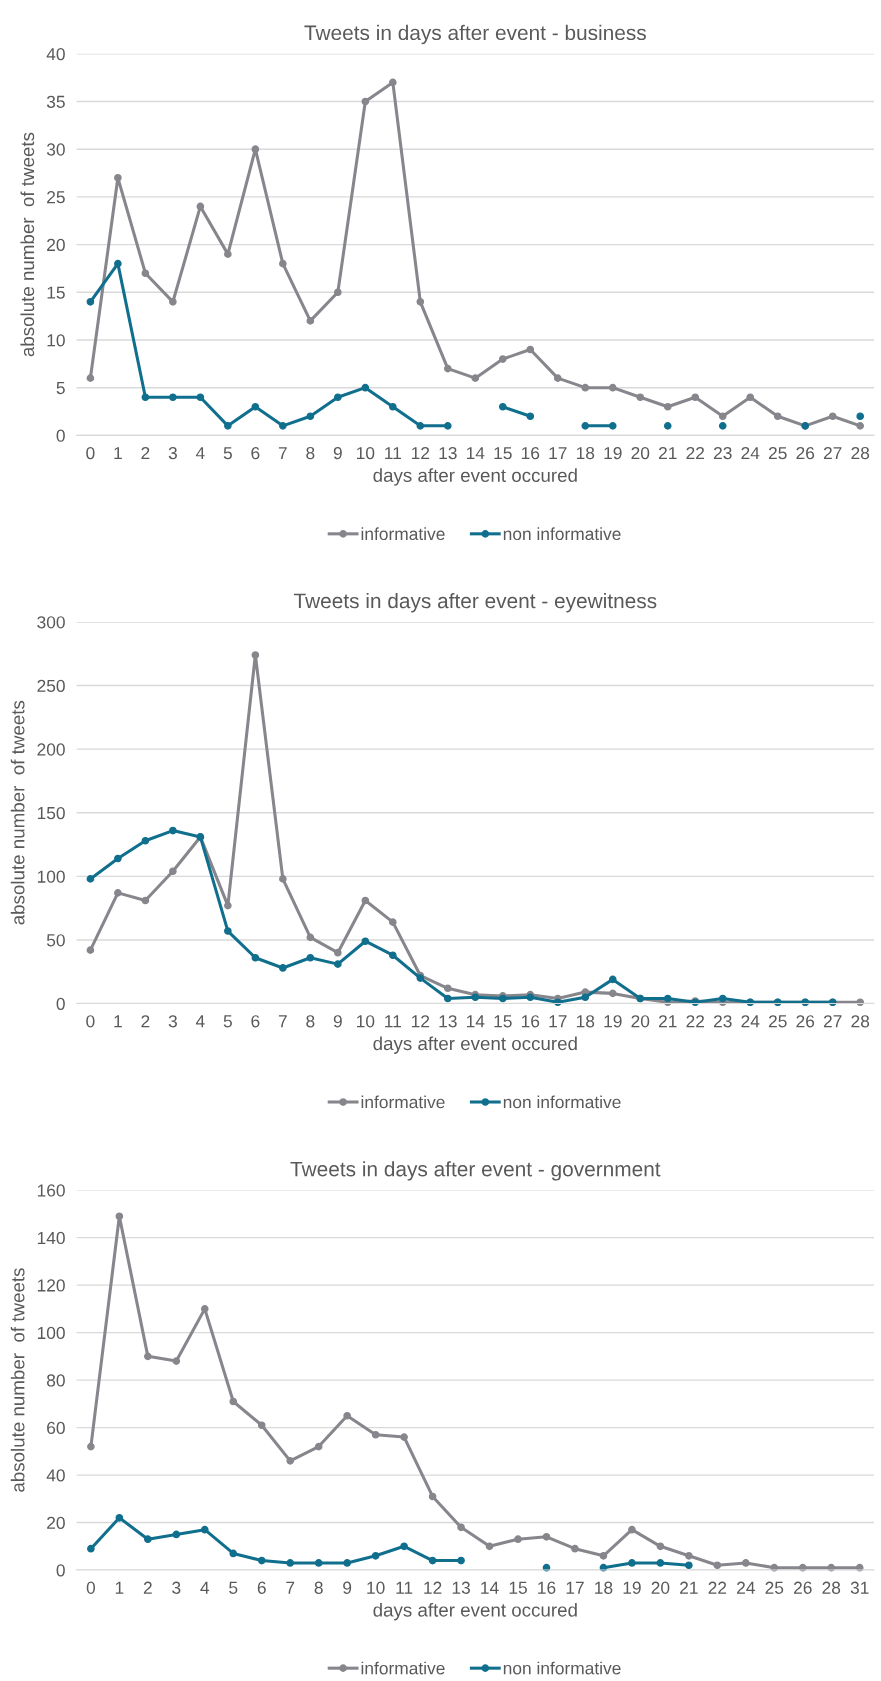 Image resolution: width=881 pixels, height=1681 pixels. What do you see at coordinates (366, 453) in the screenshot?
I see `x-tick-label: 10` at bounding box center [366, 453].